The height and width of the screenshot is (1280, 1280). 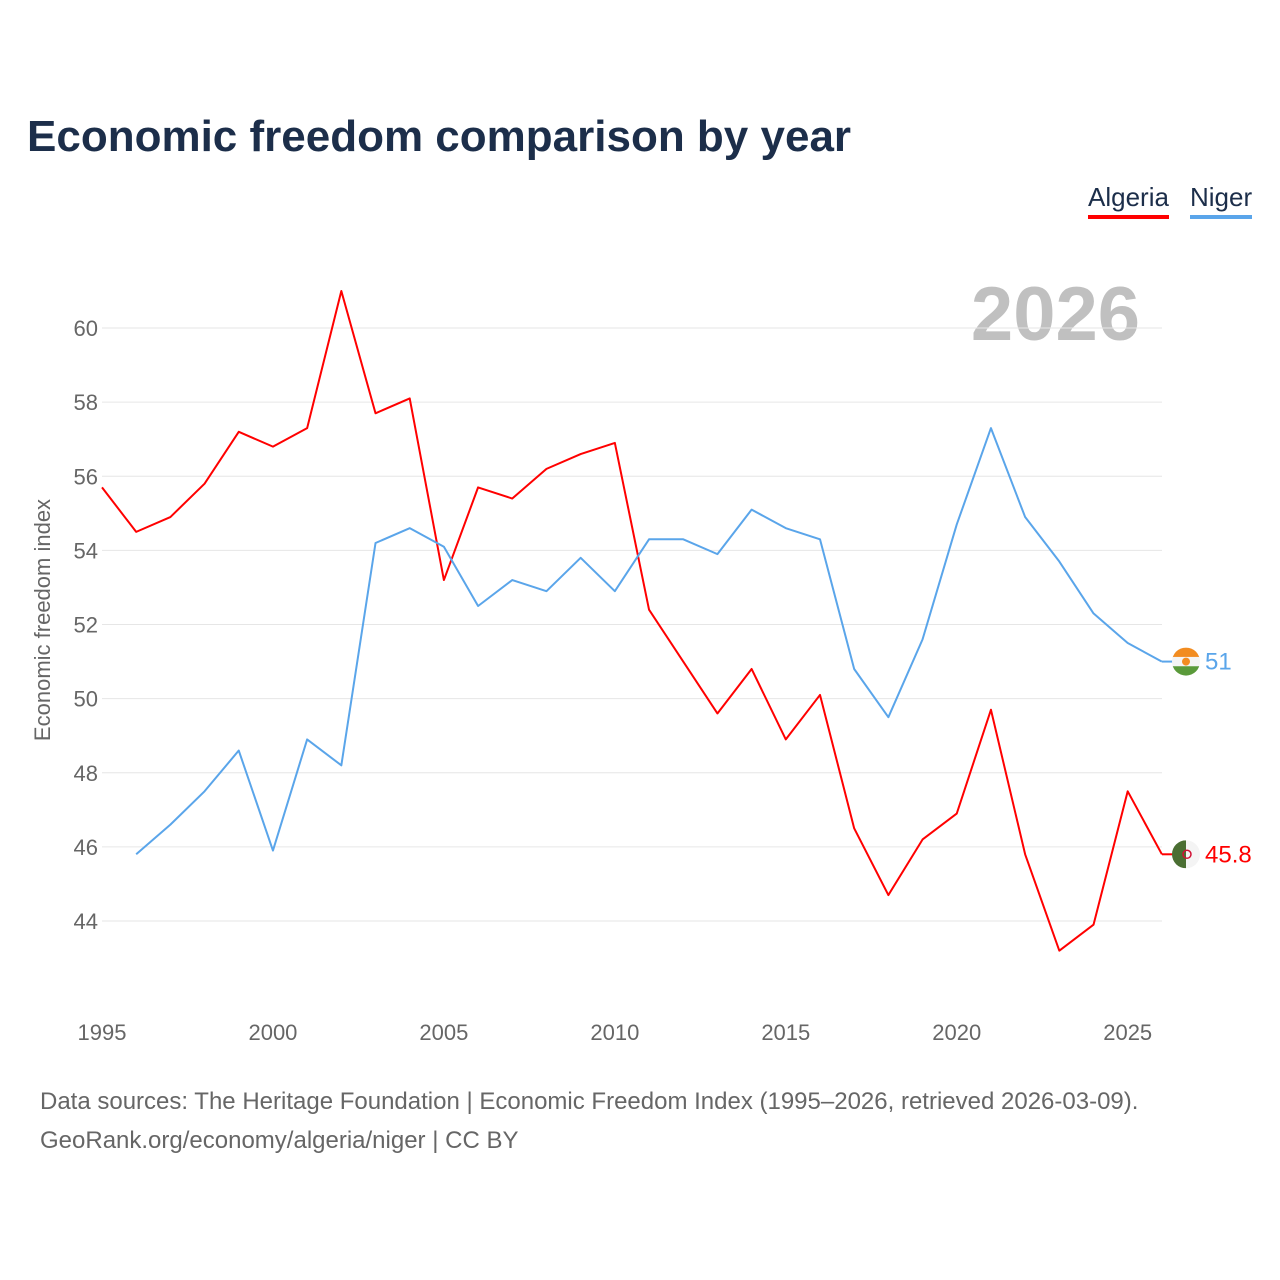 I want to click on y-tick-label: 52, so click(x=86, y=625).